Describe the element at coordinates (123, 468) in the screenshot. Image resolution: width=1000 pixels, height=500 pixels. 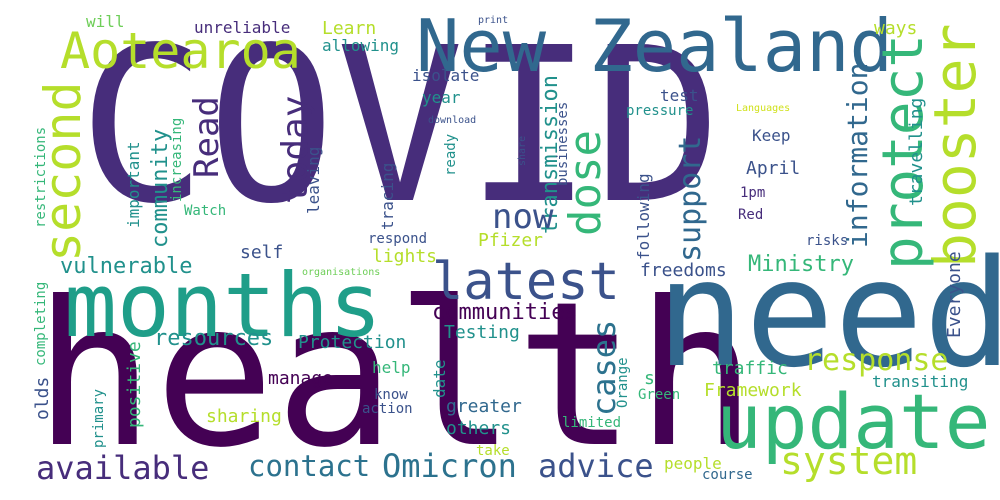
I see `word-available: available` at that location.